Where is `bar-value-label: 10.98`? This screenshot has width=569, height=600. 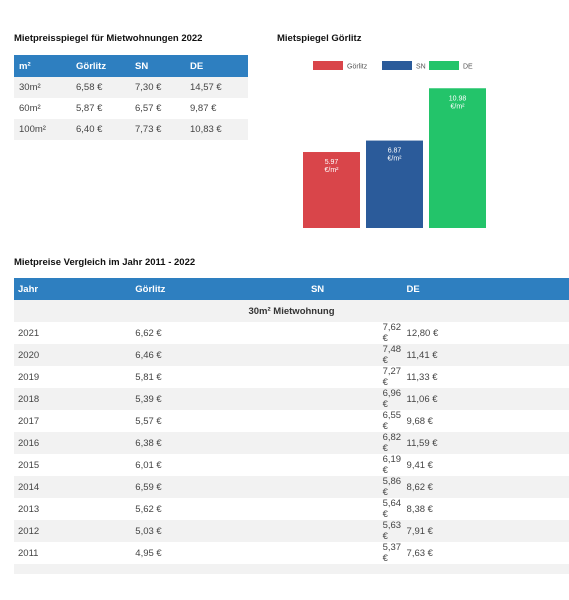
bar-value-label: 10.98 is located at coordinates (458, 98).